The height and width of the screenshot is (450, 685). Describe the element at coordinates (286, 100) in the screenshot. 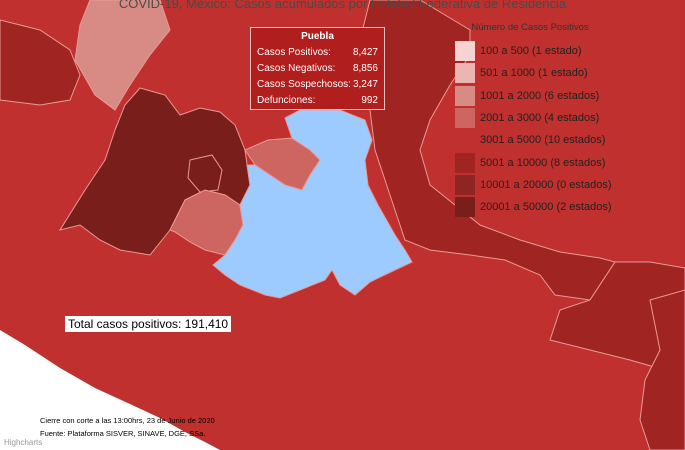

I see `tooltip-deaths-label: Defunciones:` at that location.